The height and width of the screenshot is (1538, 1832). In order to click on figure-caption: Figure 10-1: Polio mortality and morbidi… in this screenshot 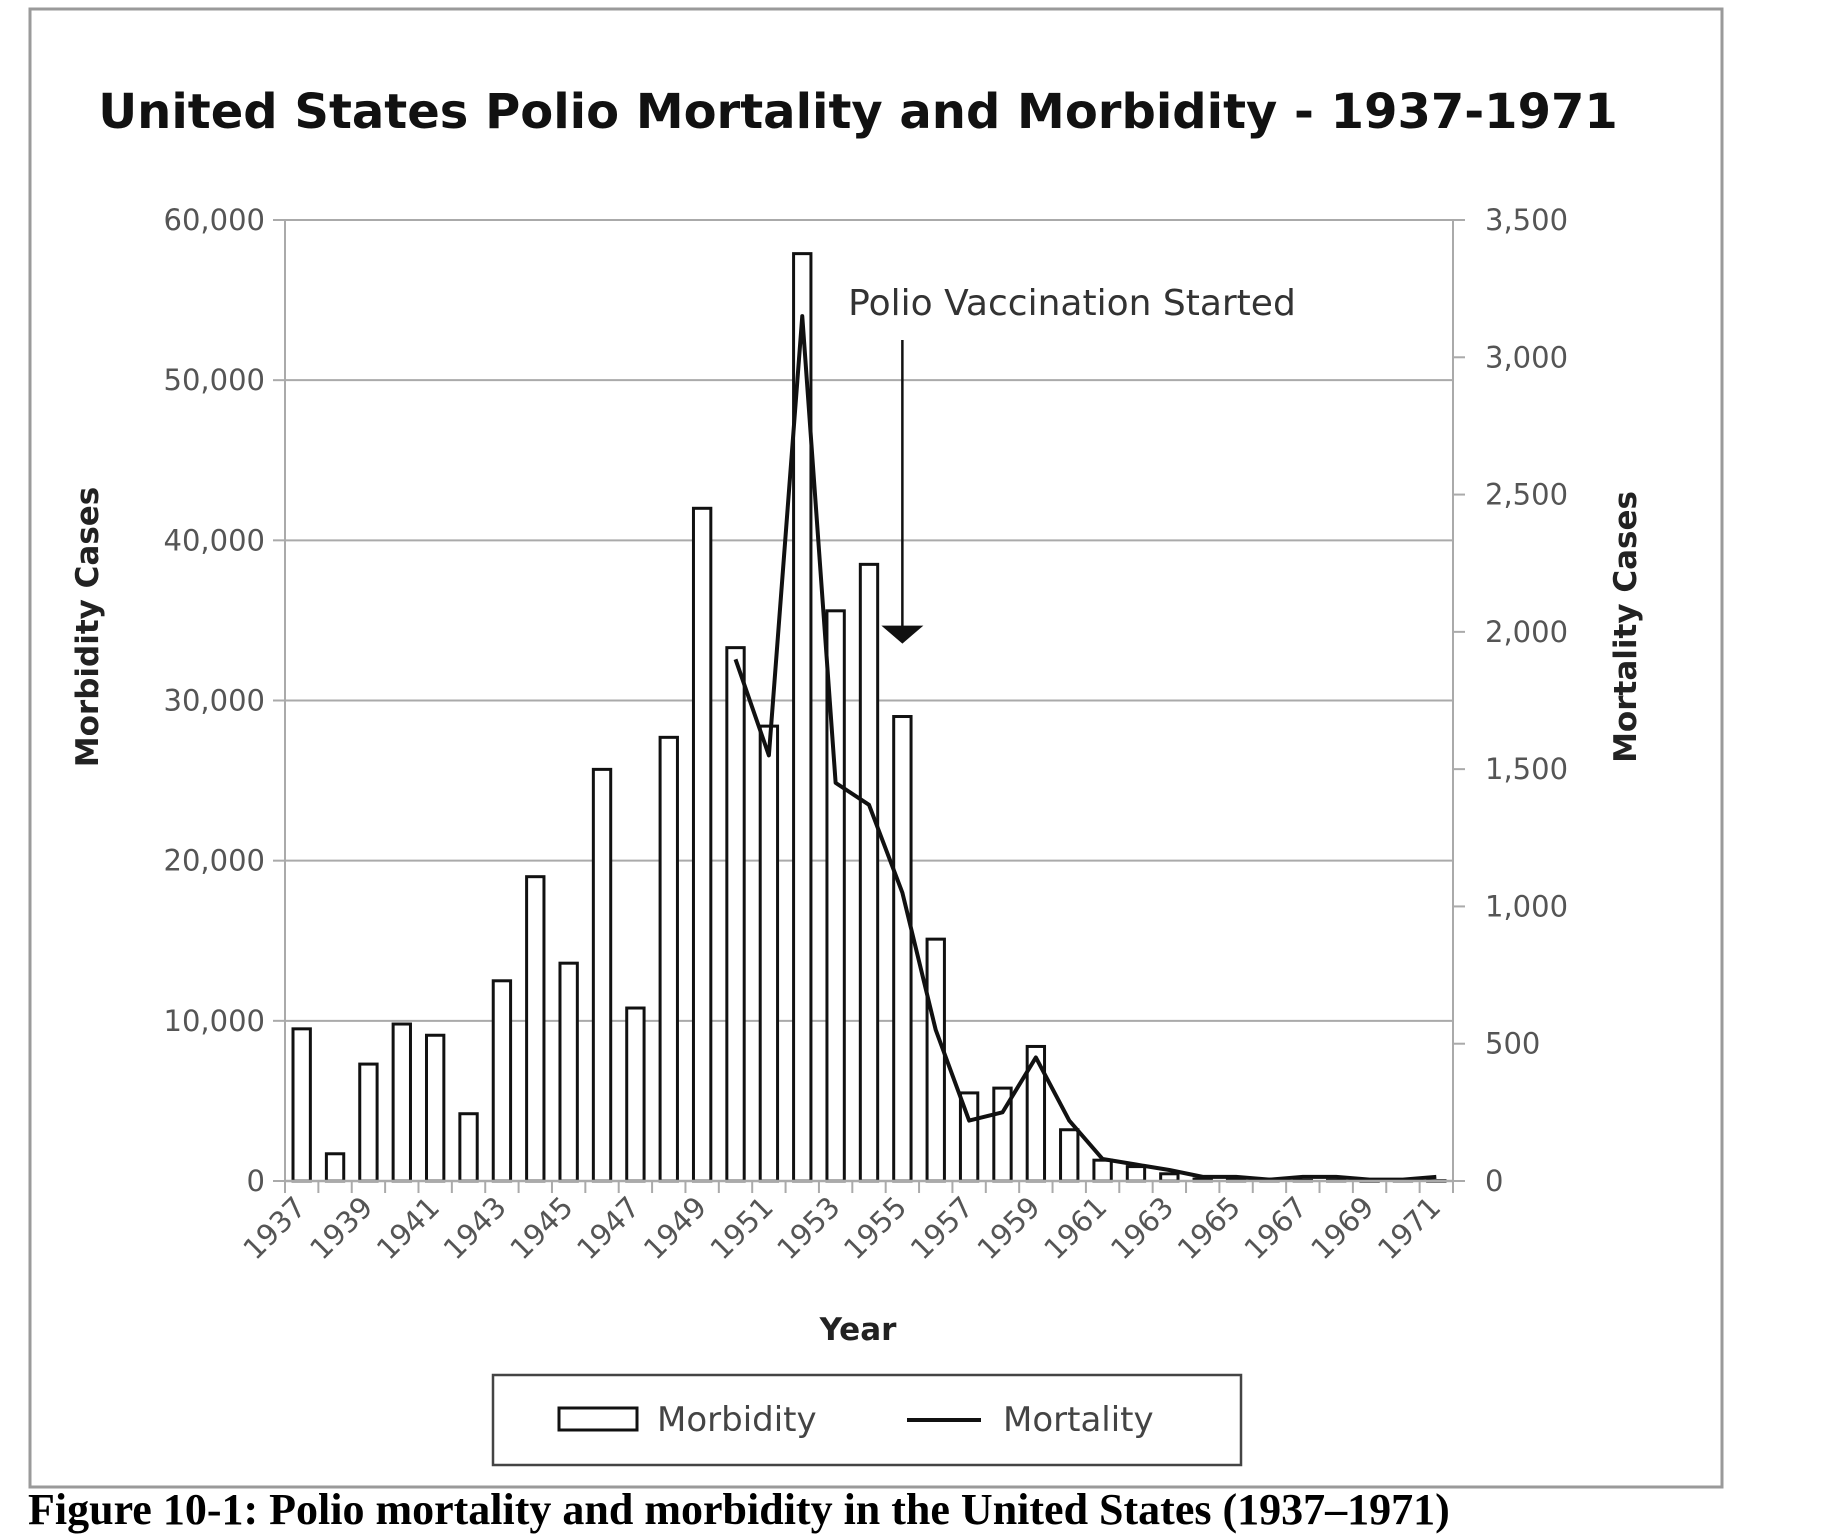, I will do `click(739, 1509)`.